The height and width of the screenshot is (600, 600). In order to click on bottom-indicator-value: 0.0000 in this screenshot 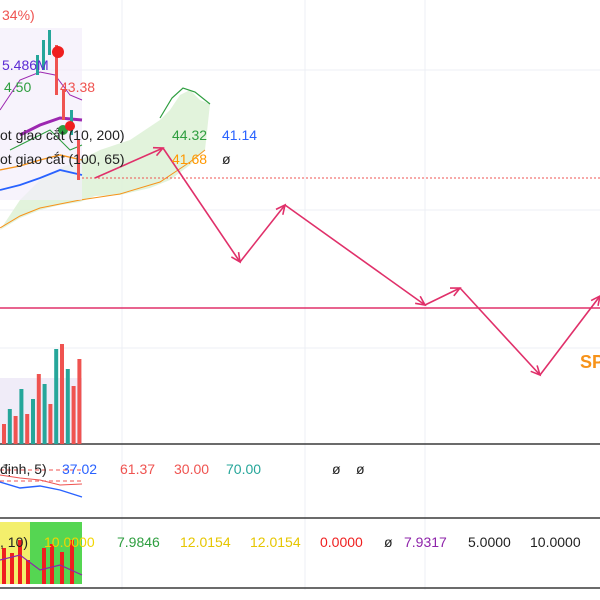, I will do `click(341, 542)`.